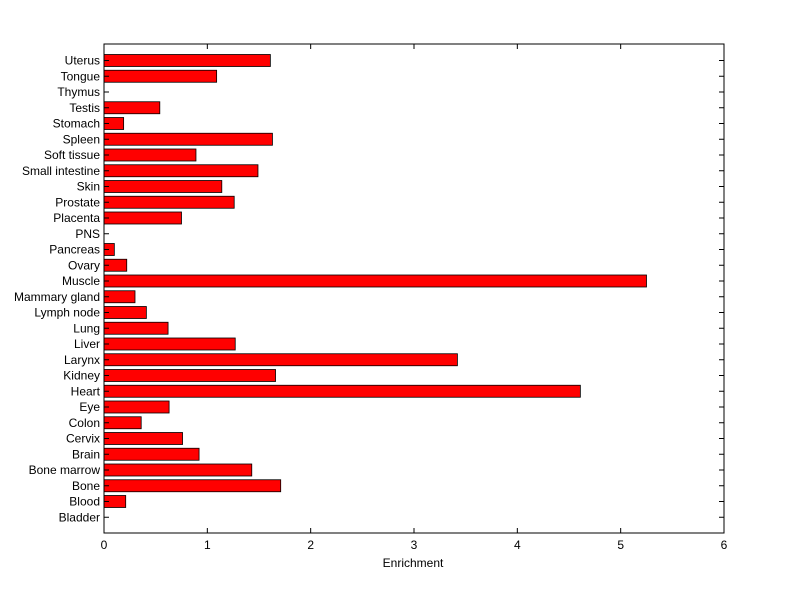 Image resolution: width=800 pixels, height=599 pixels. I want to click on y-tick-label-liver: Liver, so click(87, 344).